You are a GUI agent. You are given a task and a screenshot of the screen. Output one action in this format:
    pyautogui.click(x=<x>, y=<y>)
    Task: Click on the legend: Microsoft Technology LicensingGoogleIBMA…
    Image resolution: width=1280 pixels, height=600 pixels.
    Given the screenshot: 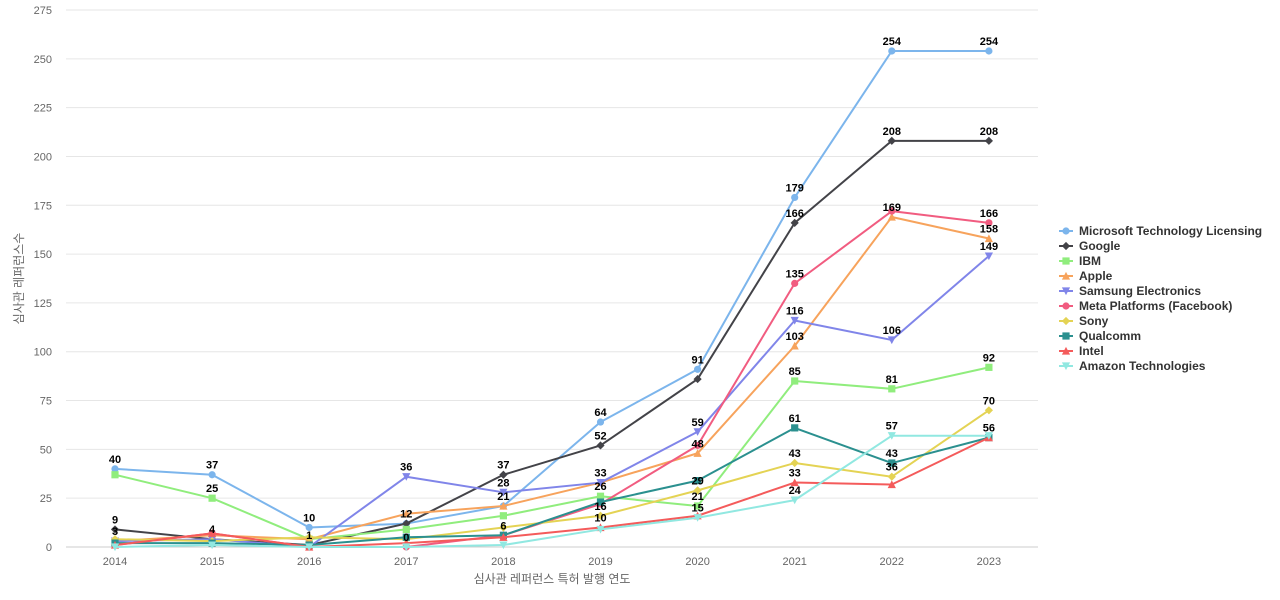 What is the action you would take?
    pyautogui.click(x=1160, y=298)
    